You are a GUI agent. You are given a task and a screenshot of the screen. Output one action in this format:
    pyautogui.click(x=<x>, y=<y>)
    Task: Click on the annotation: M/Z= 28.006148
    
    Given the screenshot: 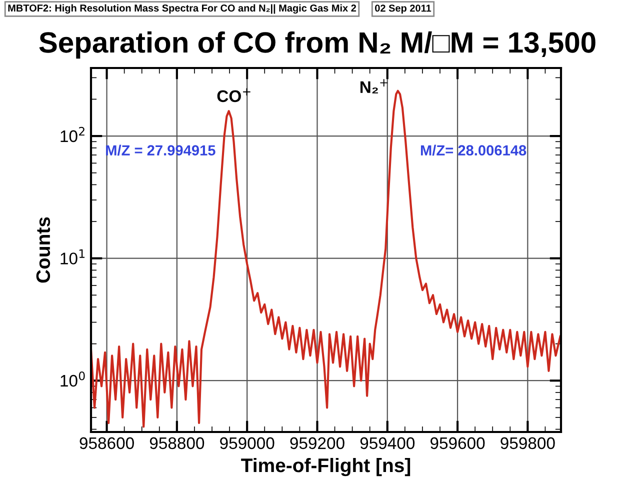 What is the action you would take?
    pyautogui.click(x=473, y=150)
    